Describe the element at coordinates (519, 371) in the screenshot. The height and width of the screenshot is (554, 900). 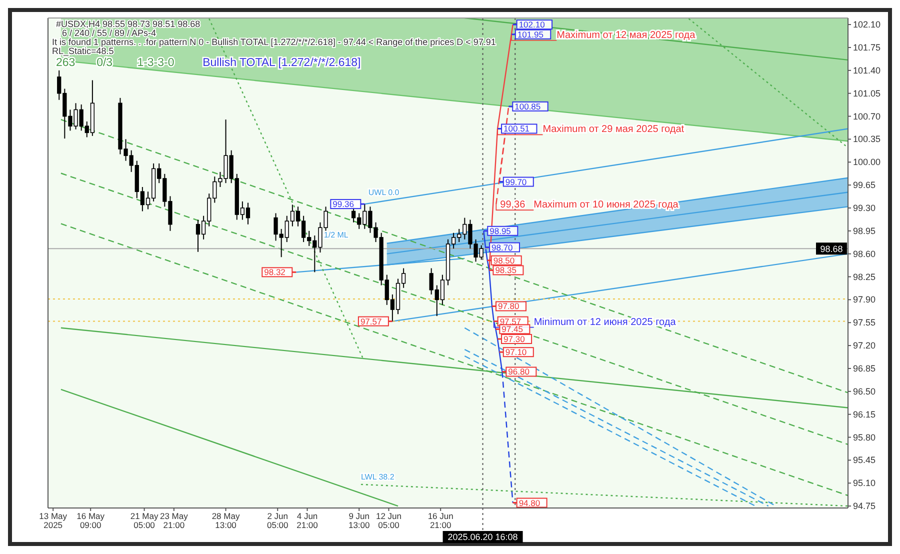
I see `annotation: 96.80` at that location.